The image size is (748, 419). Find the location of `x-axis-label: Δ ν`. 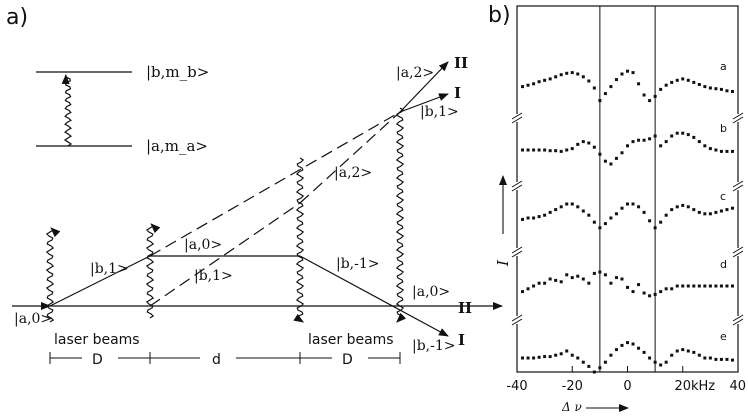

x-axis-label: Δ ν is located at coordinates (571, 407).